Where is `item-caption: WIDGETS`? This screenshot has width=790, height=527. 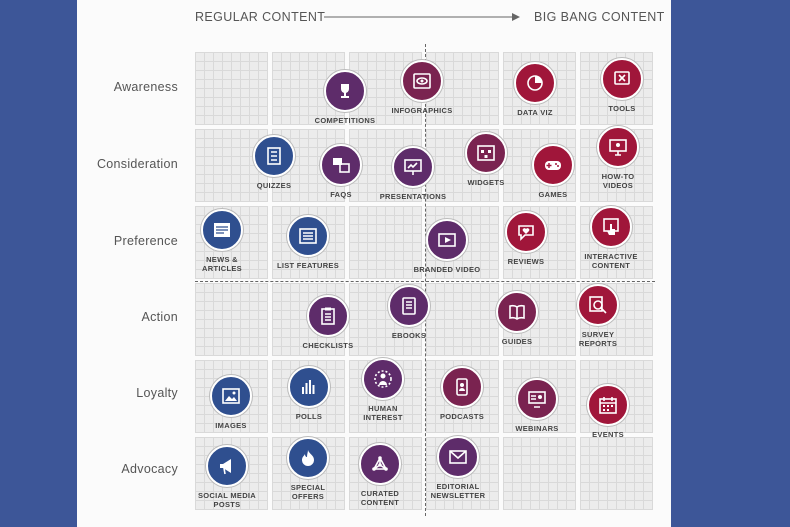
item-caption: WIDGETS is located at coordinates (486, 182).